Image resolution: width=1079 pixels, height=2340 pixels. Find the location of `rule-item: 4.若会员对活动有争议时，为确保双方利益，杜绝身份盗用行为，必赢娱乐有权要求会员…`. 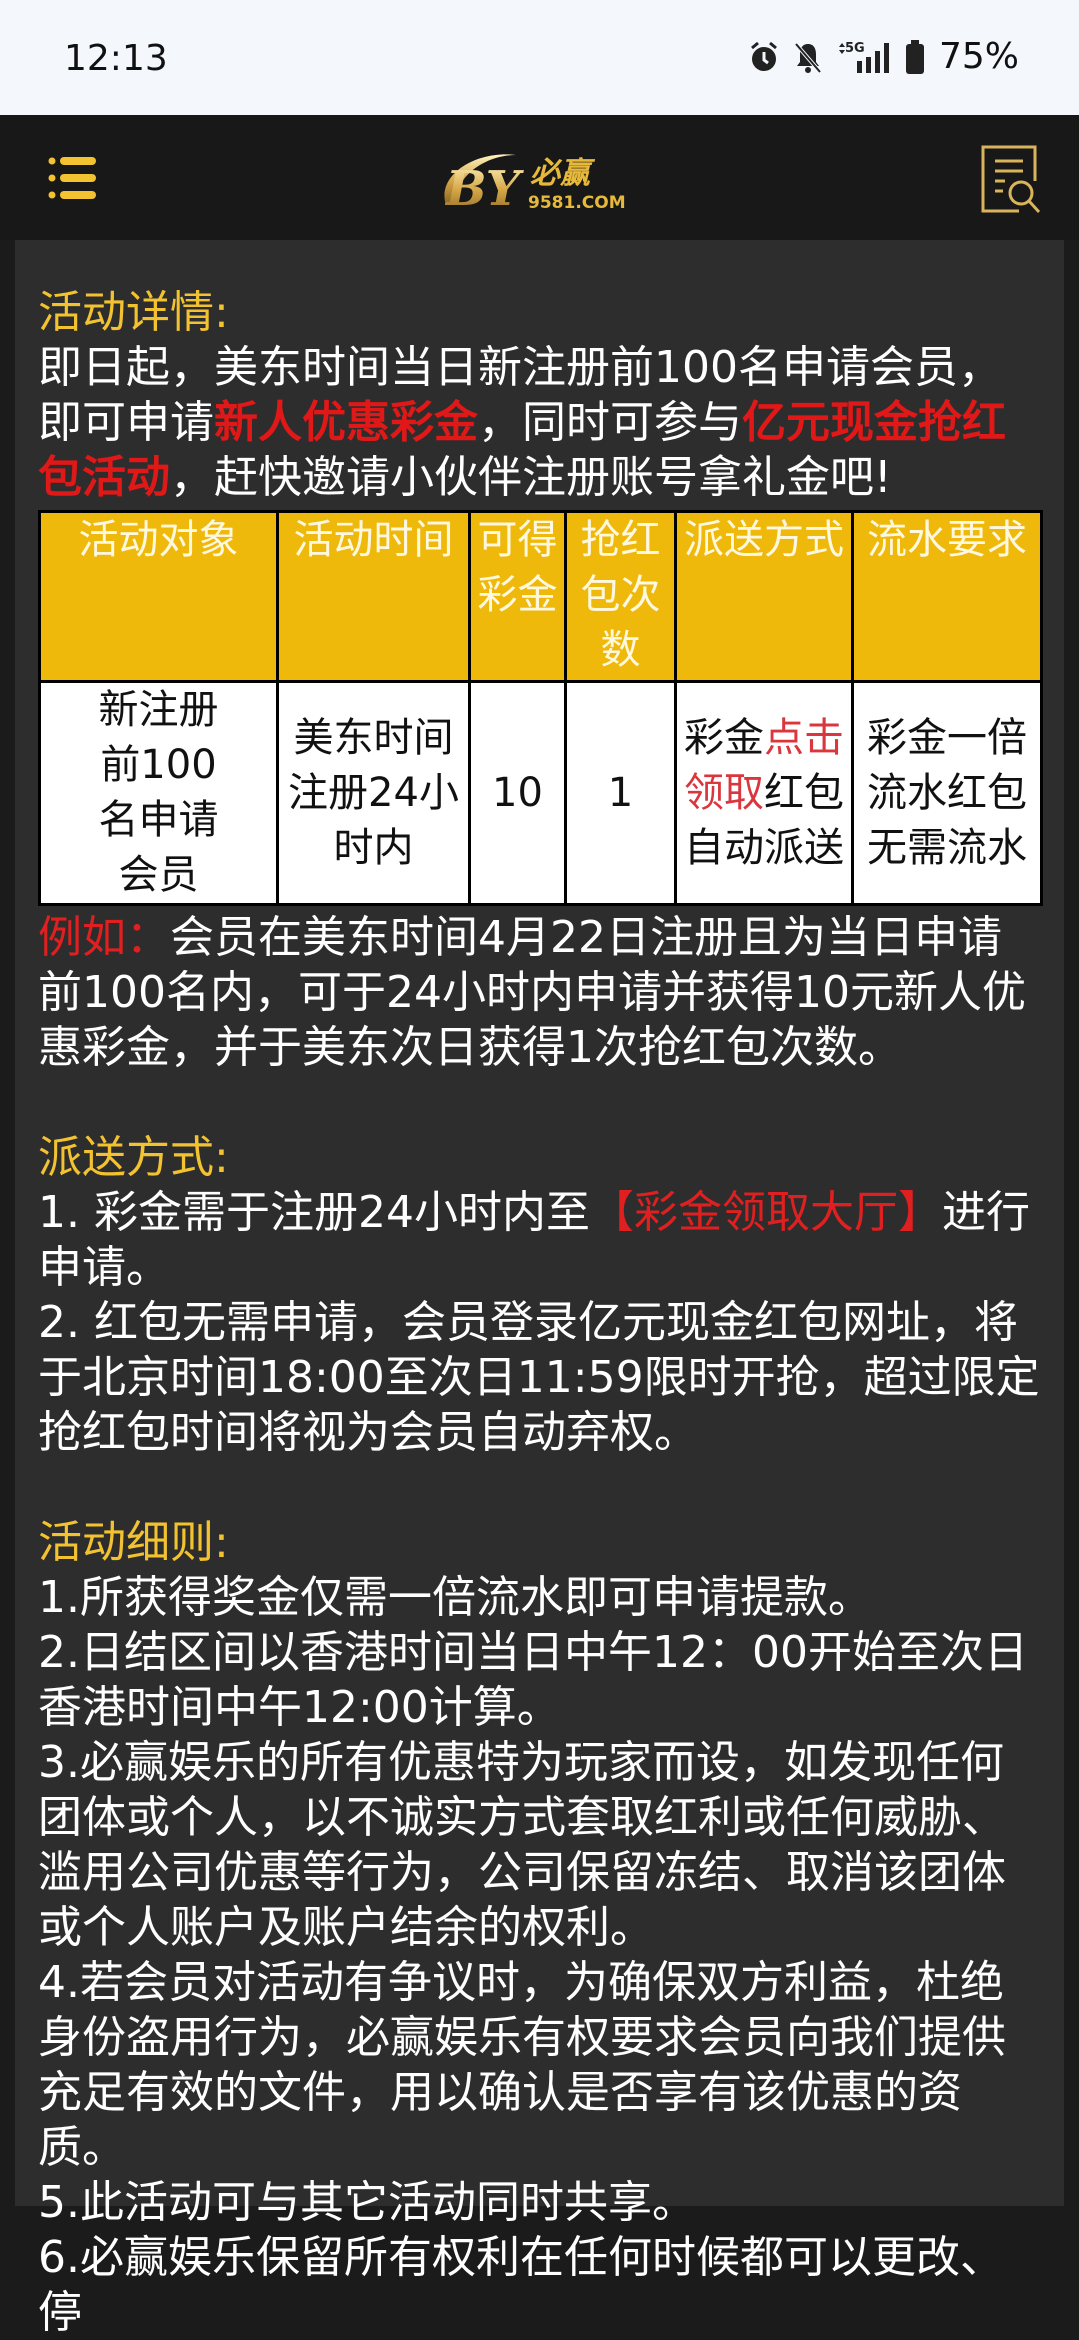

rule-item: 4.若会员对活动有争议时，为确保双方利益，杜绝身份盗用行为，必赢娱乐有权要求会员… is located at coordinates (522, 2065).